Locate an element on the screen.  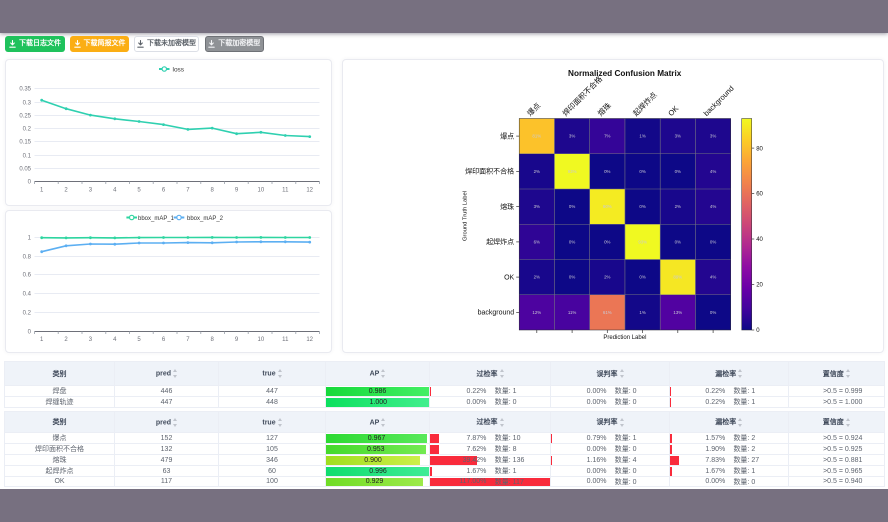
svg-text: 40 is located at coordinates (759, 240).